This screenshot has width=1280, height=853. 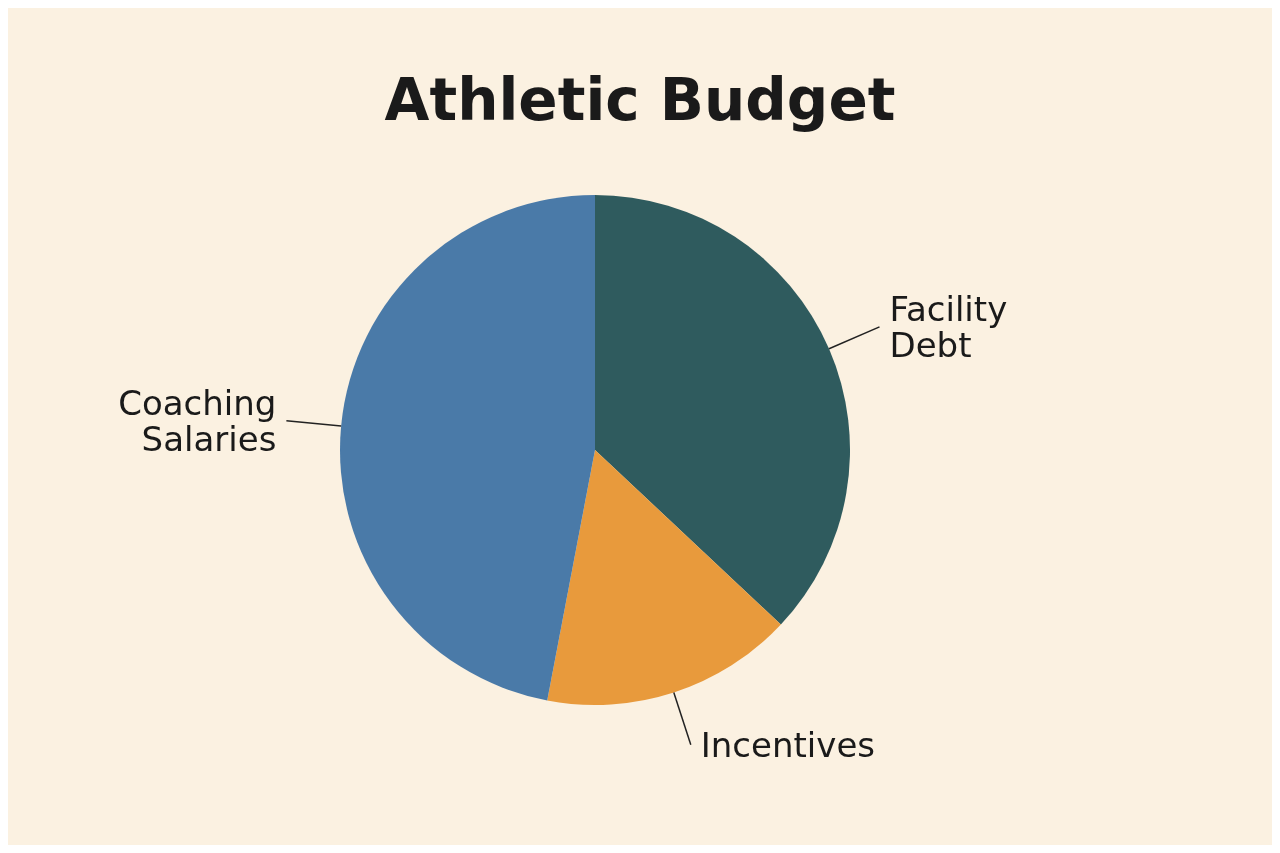 What do you see at coordinates (948, 326) in the screenshot?
I see `slice-label: Facility Debt` at bounding box center [948, 326].